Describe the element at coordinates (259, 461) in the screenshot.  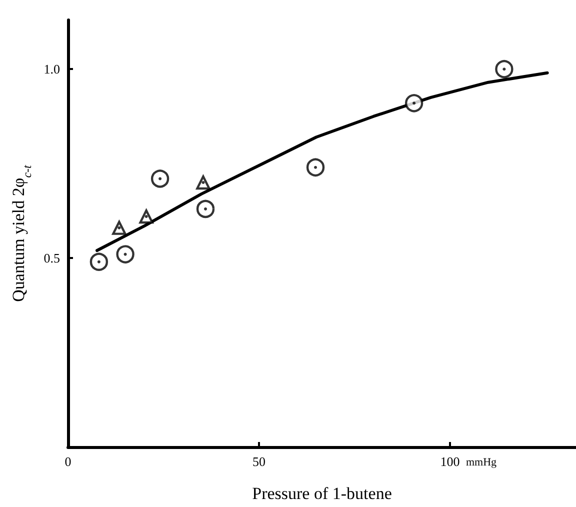
I see `x-tick-label: 50` at that location.